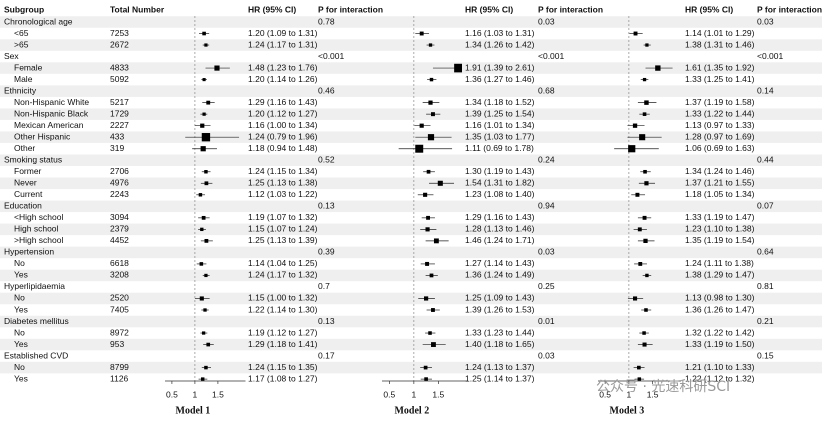 This screenshot has width=822, height=424. What do you see at coordinates (720, 33) in the screenshot?
I see `hr-ci-text: 1.14 (1.01 to 1.29)` at bounding box center [720, 33].